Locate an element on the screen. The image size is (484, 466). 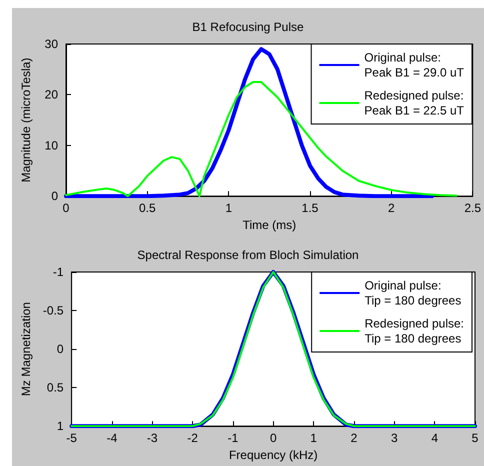
x-tick-label: -3 is located at coordinates (152, 438).